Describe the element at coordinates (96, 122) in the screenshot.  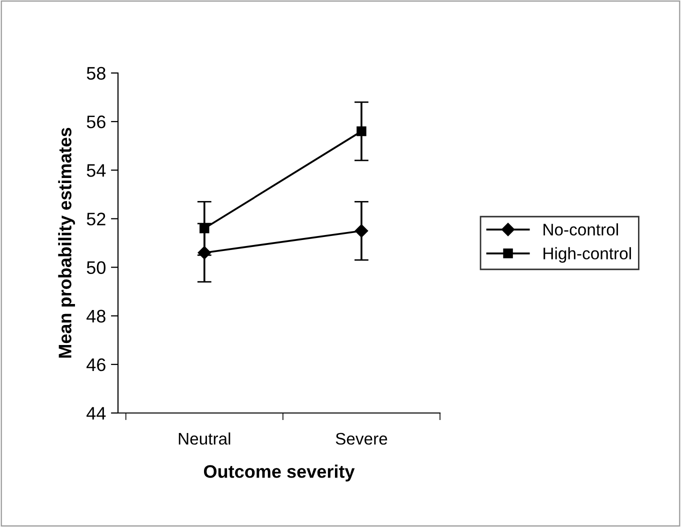
I see `y-tick-label: 56` at that location.